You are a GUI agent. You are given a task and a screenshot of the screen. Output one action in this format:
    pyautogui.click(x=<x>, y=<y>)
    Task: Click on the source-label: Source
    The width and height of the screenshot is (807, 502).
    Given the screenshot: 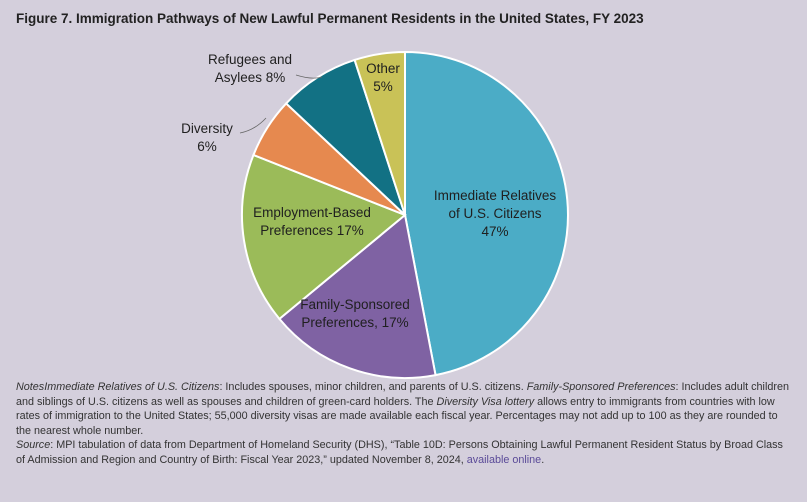 What is the action you would take?
    pyautogui.click(x=33, y=445)
    